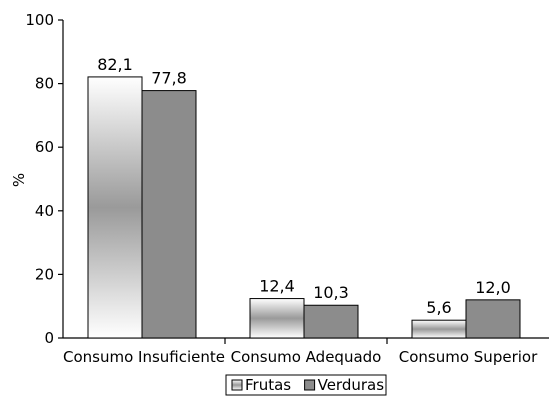 The height and width of the screenshot is (396, 559). What do you see at coordinates (306, 357) in the screenshot?
I see `category-label: Consumo Adequado` at bounding box center [306, 357].